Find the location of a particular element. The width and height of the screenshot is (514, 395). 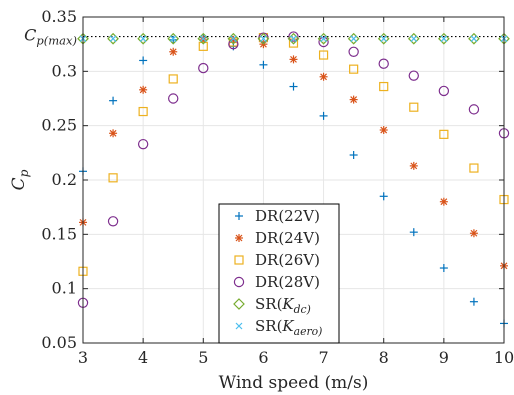

y-tick-label: 0.1 is located at coordinates (64, 288).